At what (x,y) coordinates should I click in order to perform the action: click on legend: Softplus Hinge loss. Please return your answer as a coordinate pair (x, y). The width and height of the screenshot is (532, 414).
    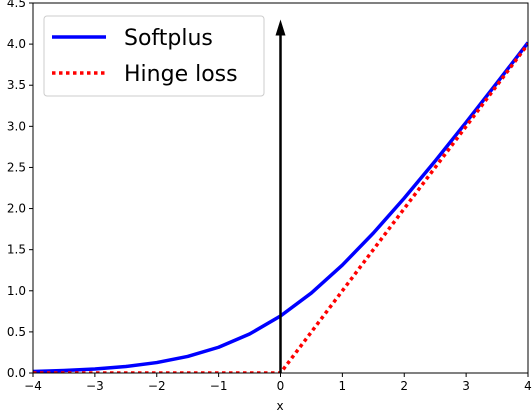
    Looking at the image, I should click on (154, 56).